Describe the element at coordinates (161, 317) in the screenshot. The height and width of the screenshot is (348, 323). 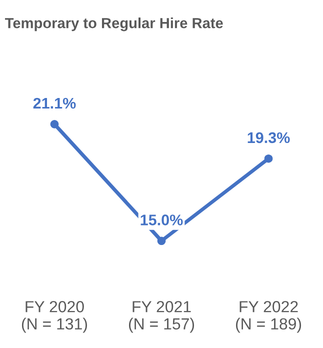
I see `x-tick-label: FY 2021 (N = 157)` at that location.